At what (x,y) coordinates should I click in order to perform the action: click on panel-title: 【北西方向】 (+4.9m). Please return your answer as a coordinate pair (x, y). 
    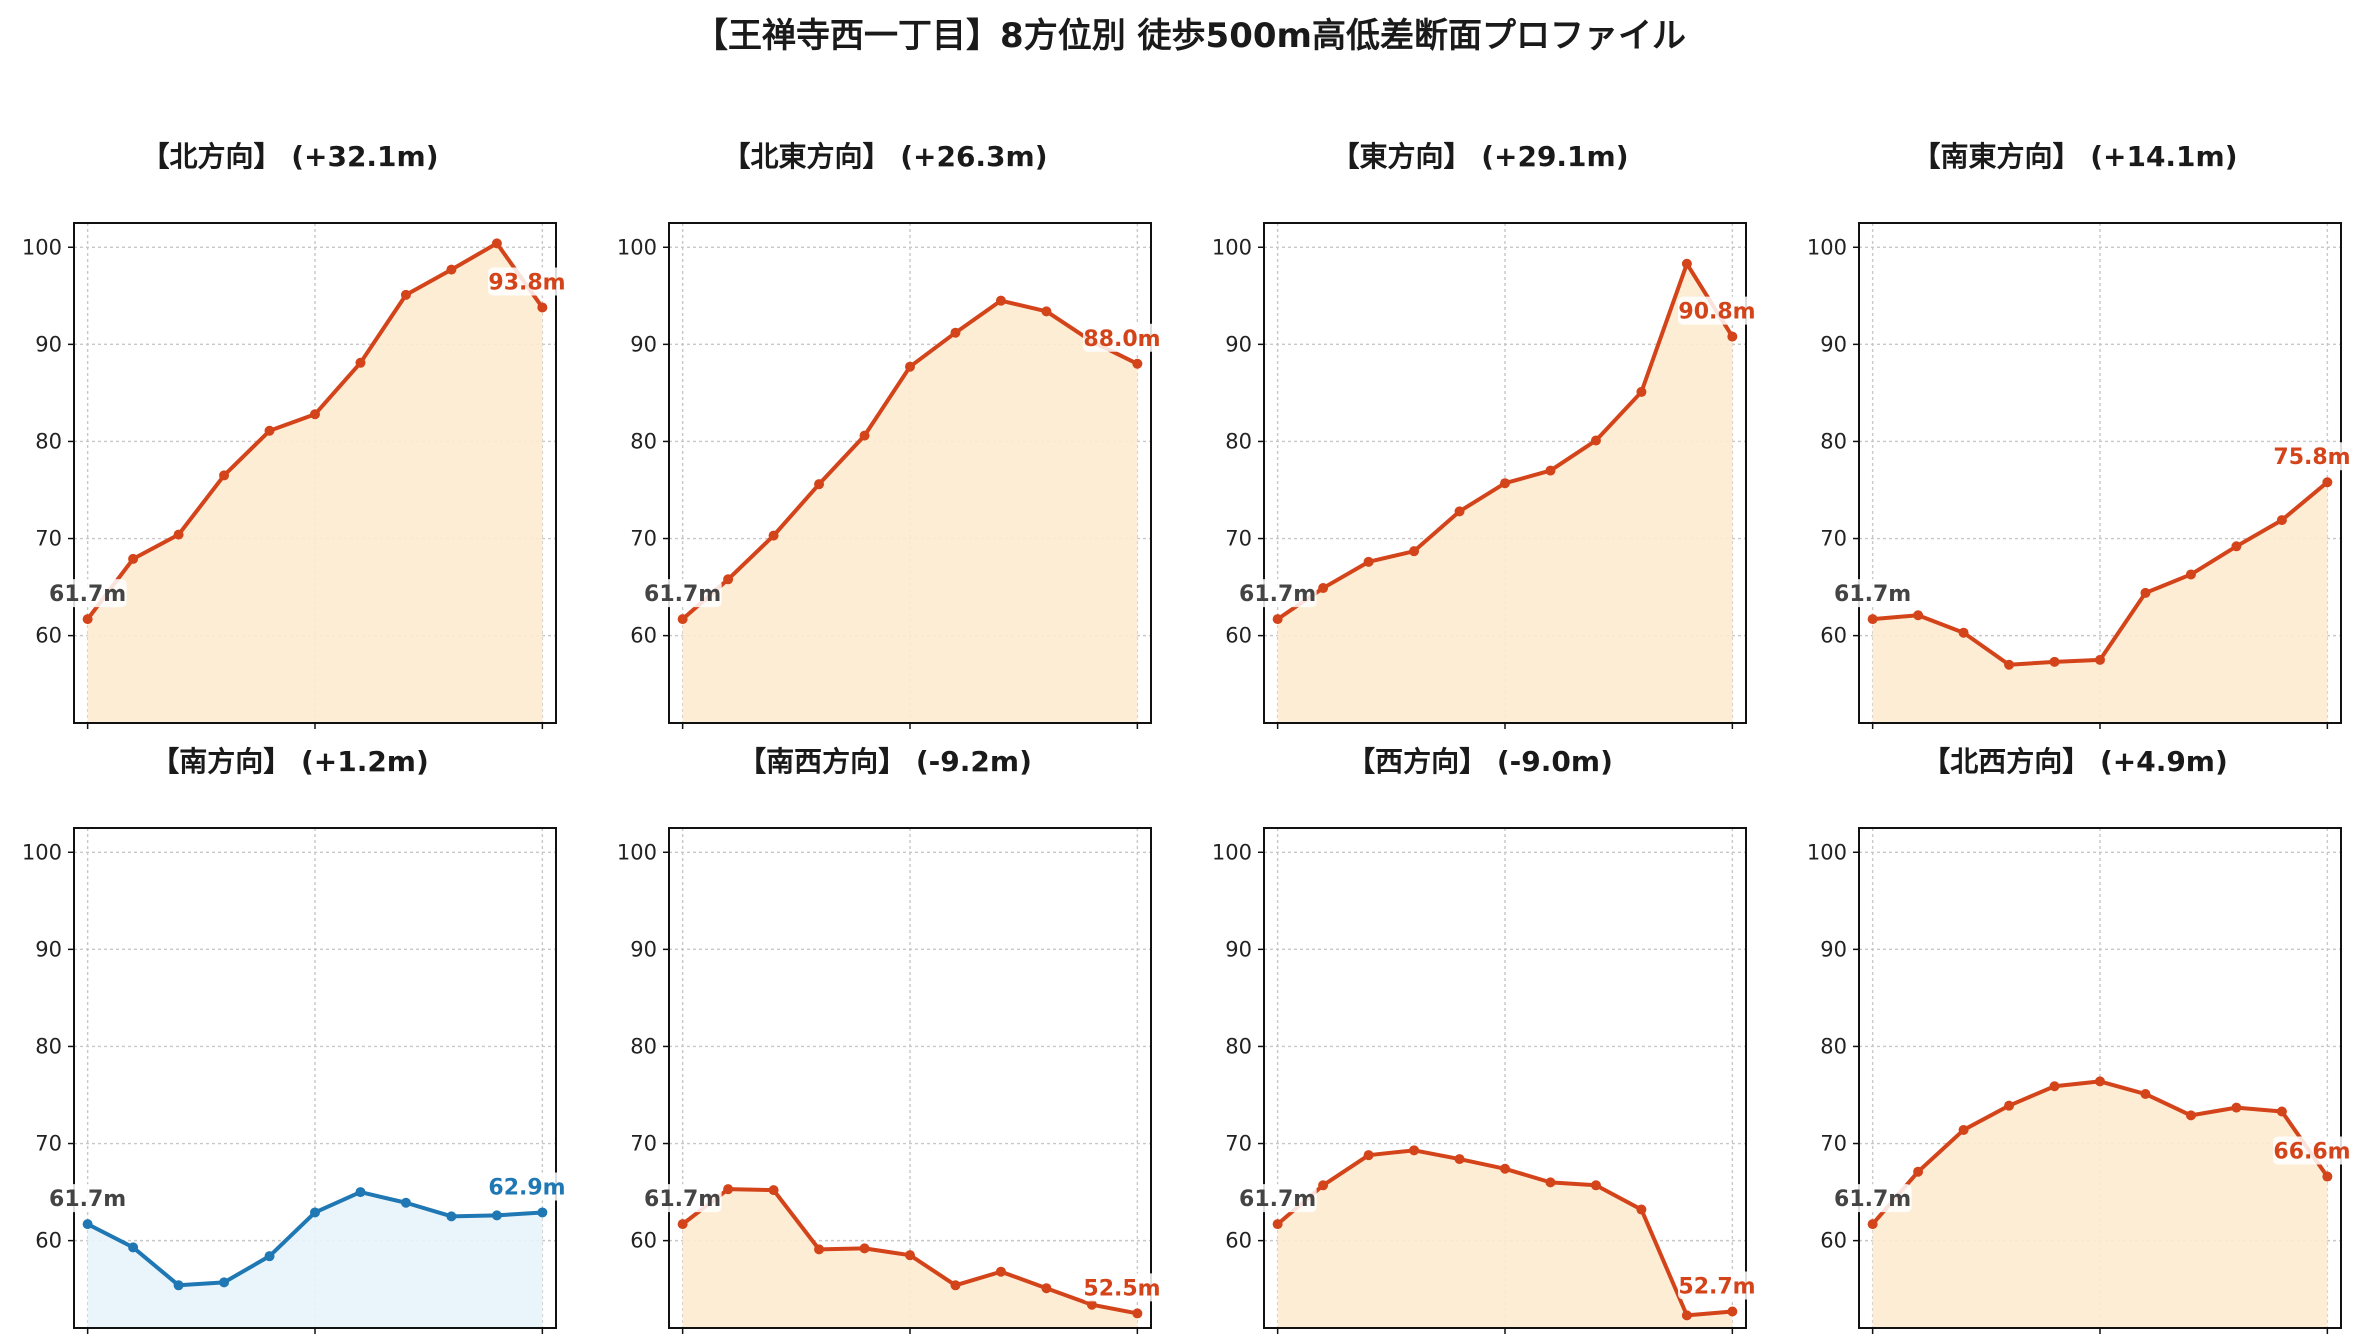
    Looking at the image, I should click on (2075, 761).